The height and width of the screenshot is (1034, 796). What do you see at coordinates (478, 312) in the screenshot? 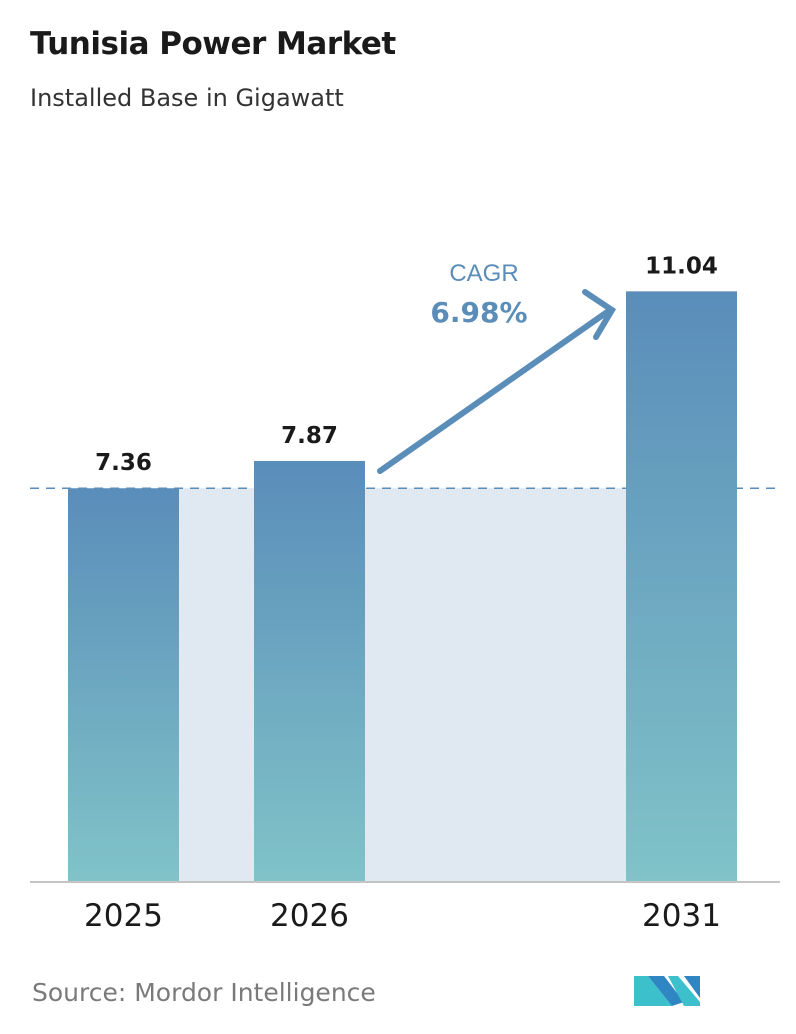
I see `cagr-value: 6.98%` at bounding box center [478, 312].